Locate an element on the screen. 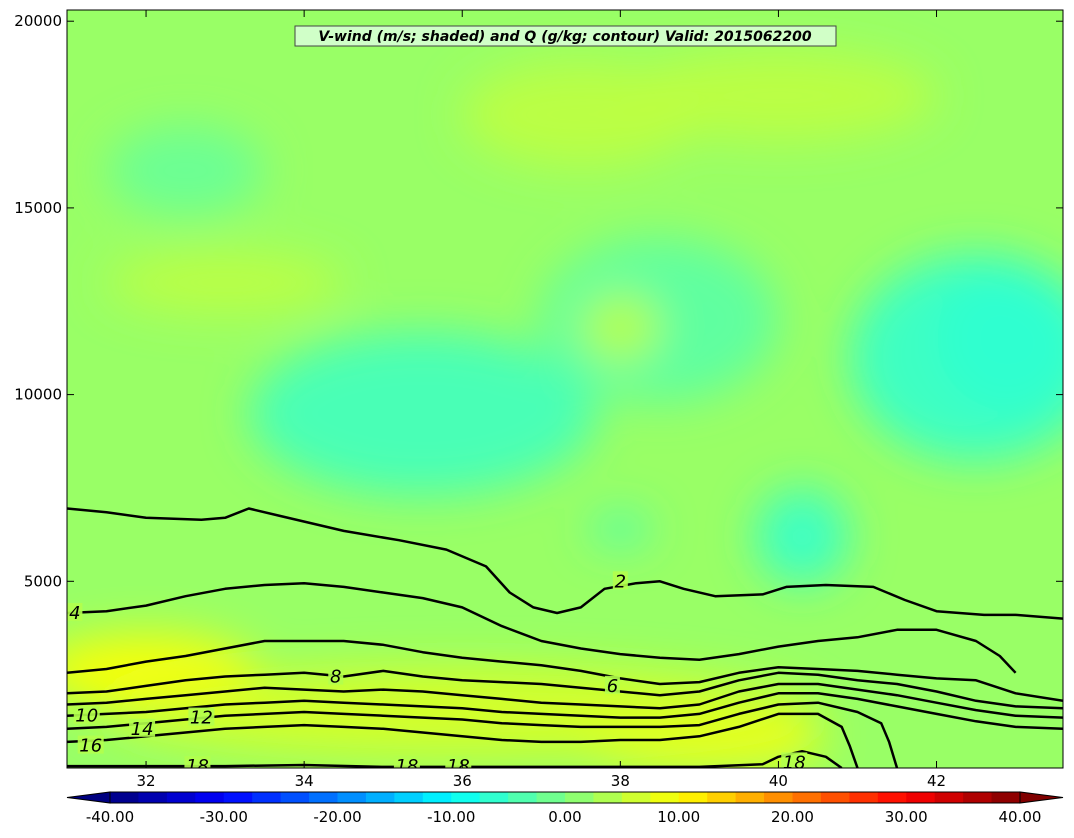  colorbar-tick-label: -30.00 is located at coordinates (224, 817).